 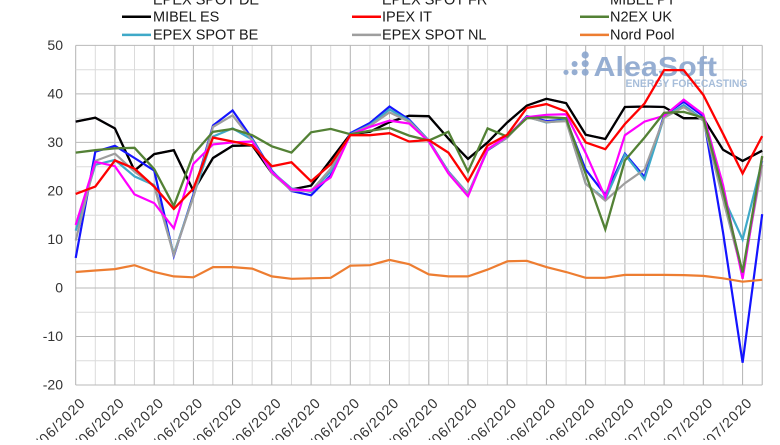 I want to click on svg-text: -10, so click(x=53, y=336).